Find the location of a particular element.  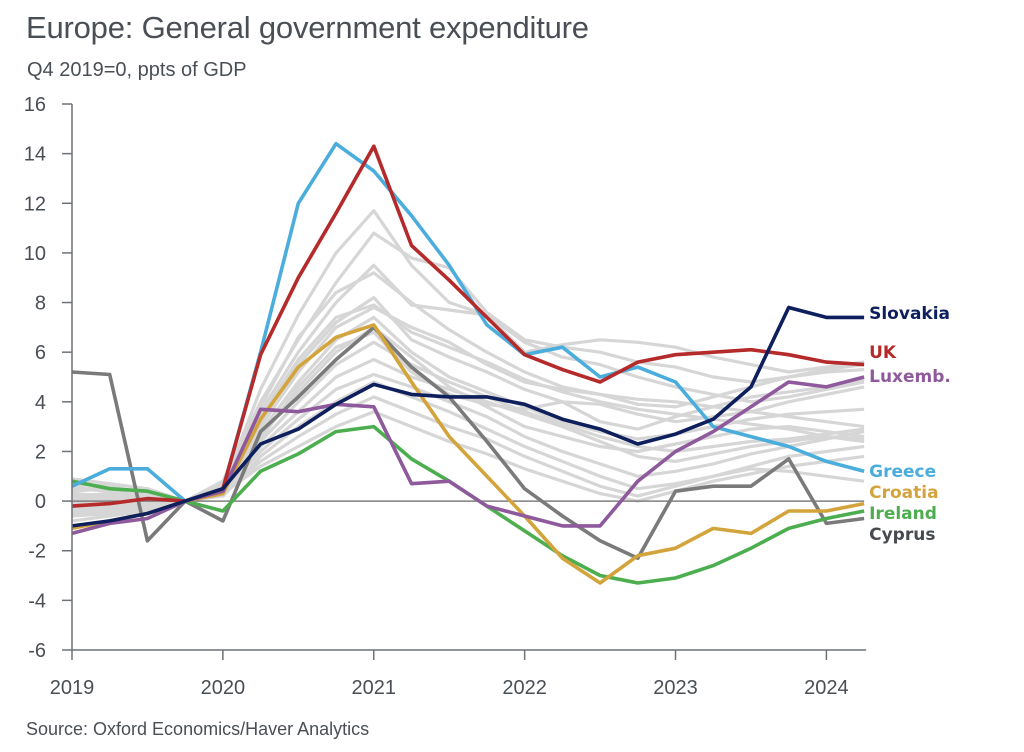

y-tick-label: -6 is located at coordinates (37, 651).